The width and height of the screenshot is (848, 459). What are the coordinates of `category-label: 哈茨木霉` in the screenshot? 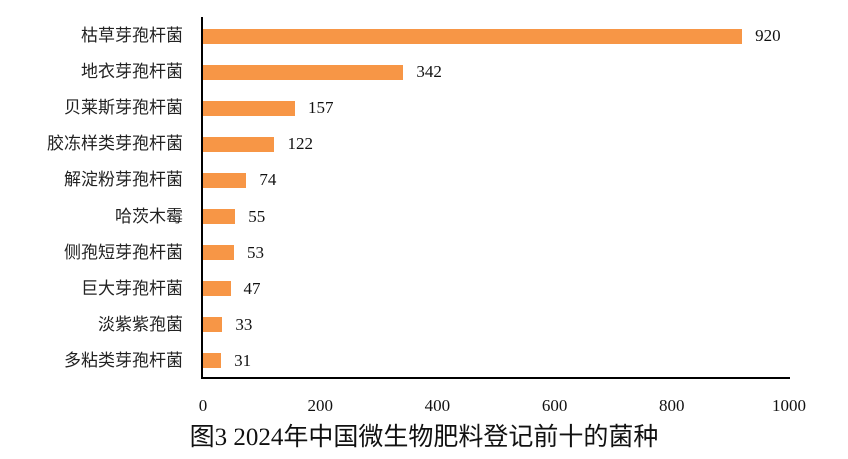 It's located at (149, 216).